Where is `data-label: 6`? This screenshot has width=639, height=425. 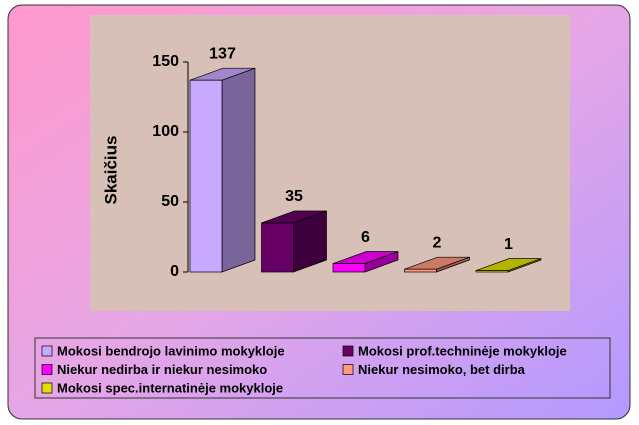 data-label: 6 is located at coordinates (365, 237).